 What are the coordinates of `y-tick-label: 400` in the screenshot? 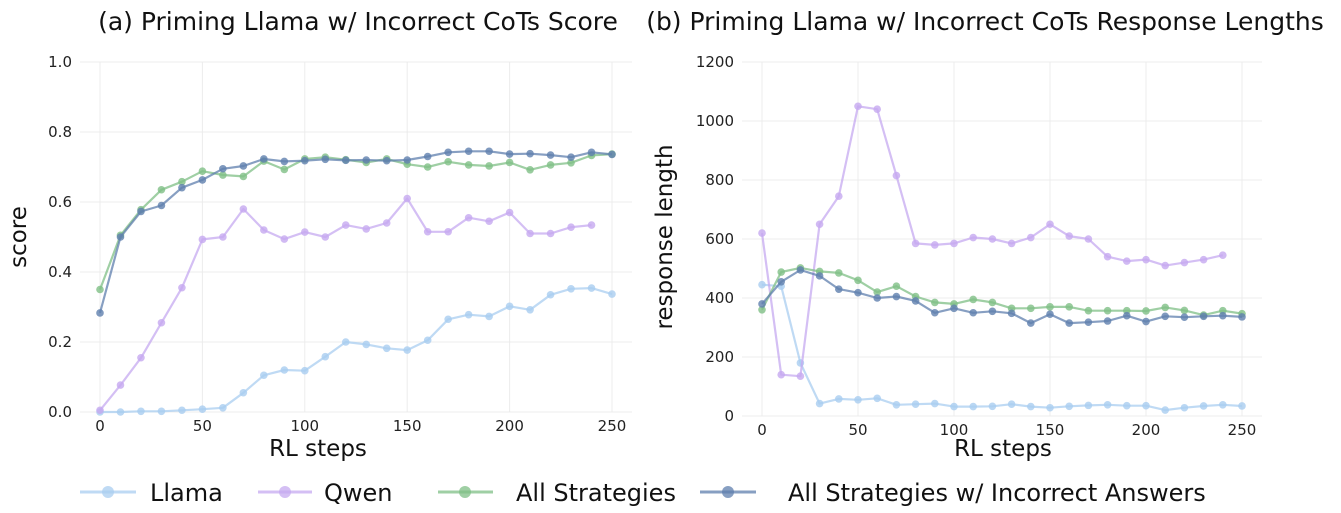 It's located at (719, 298).